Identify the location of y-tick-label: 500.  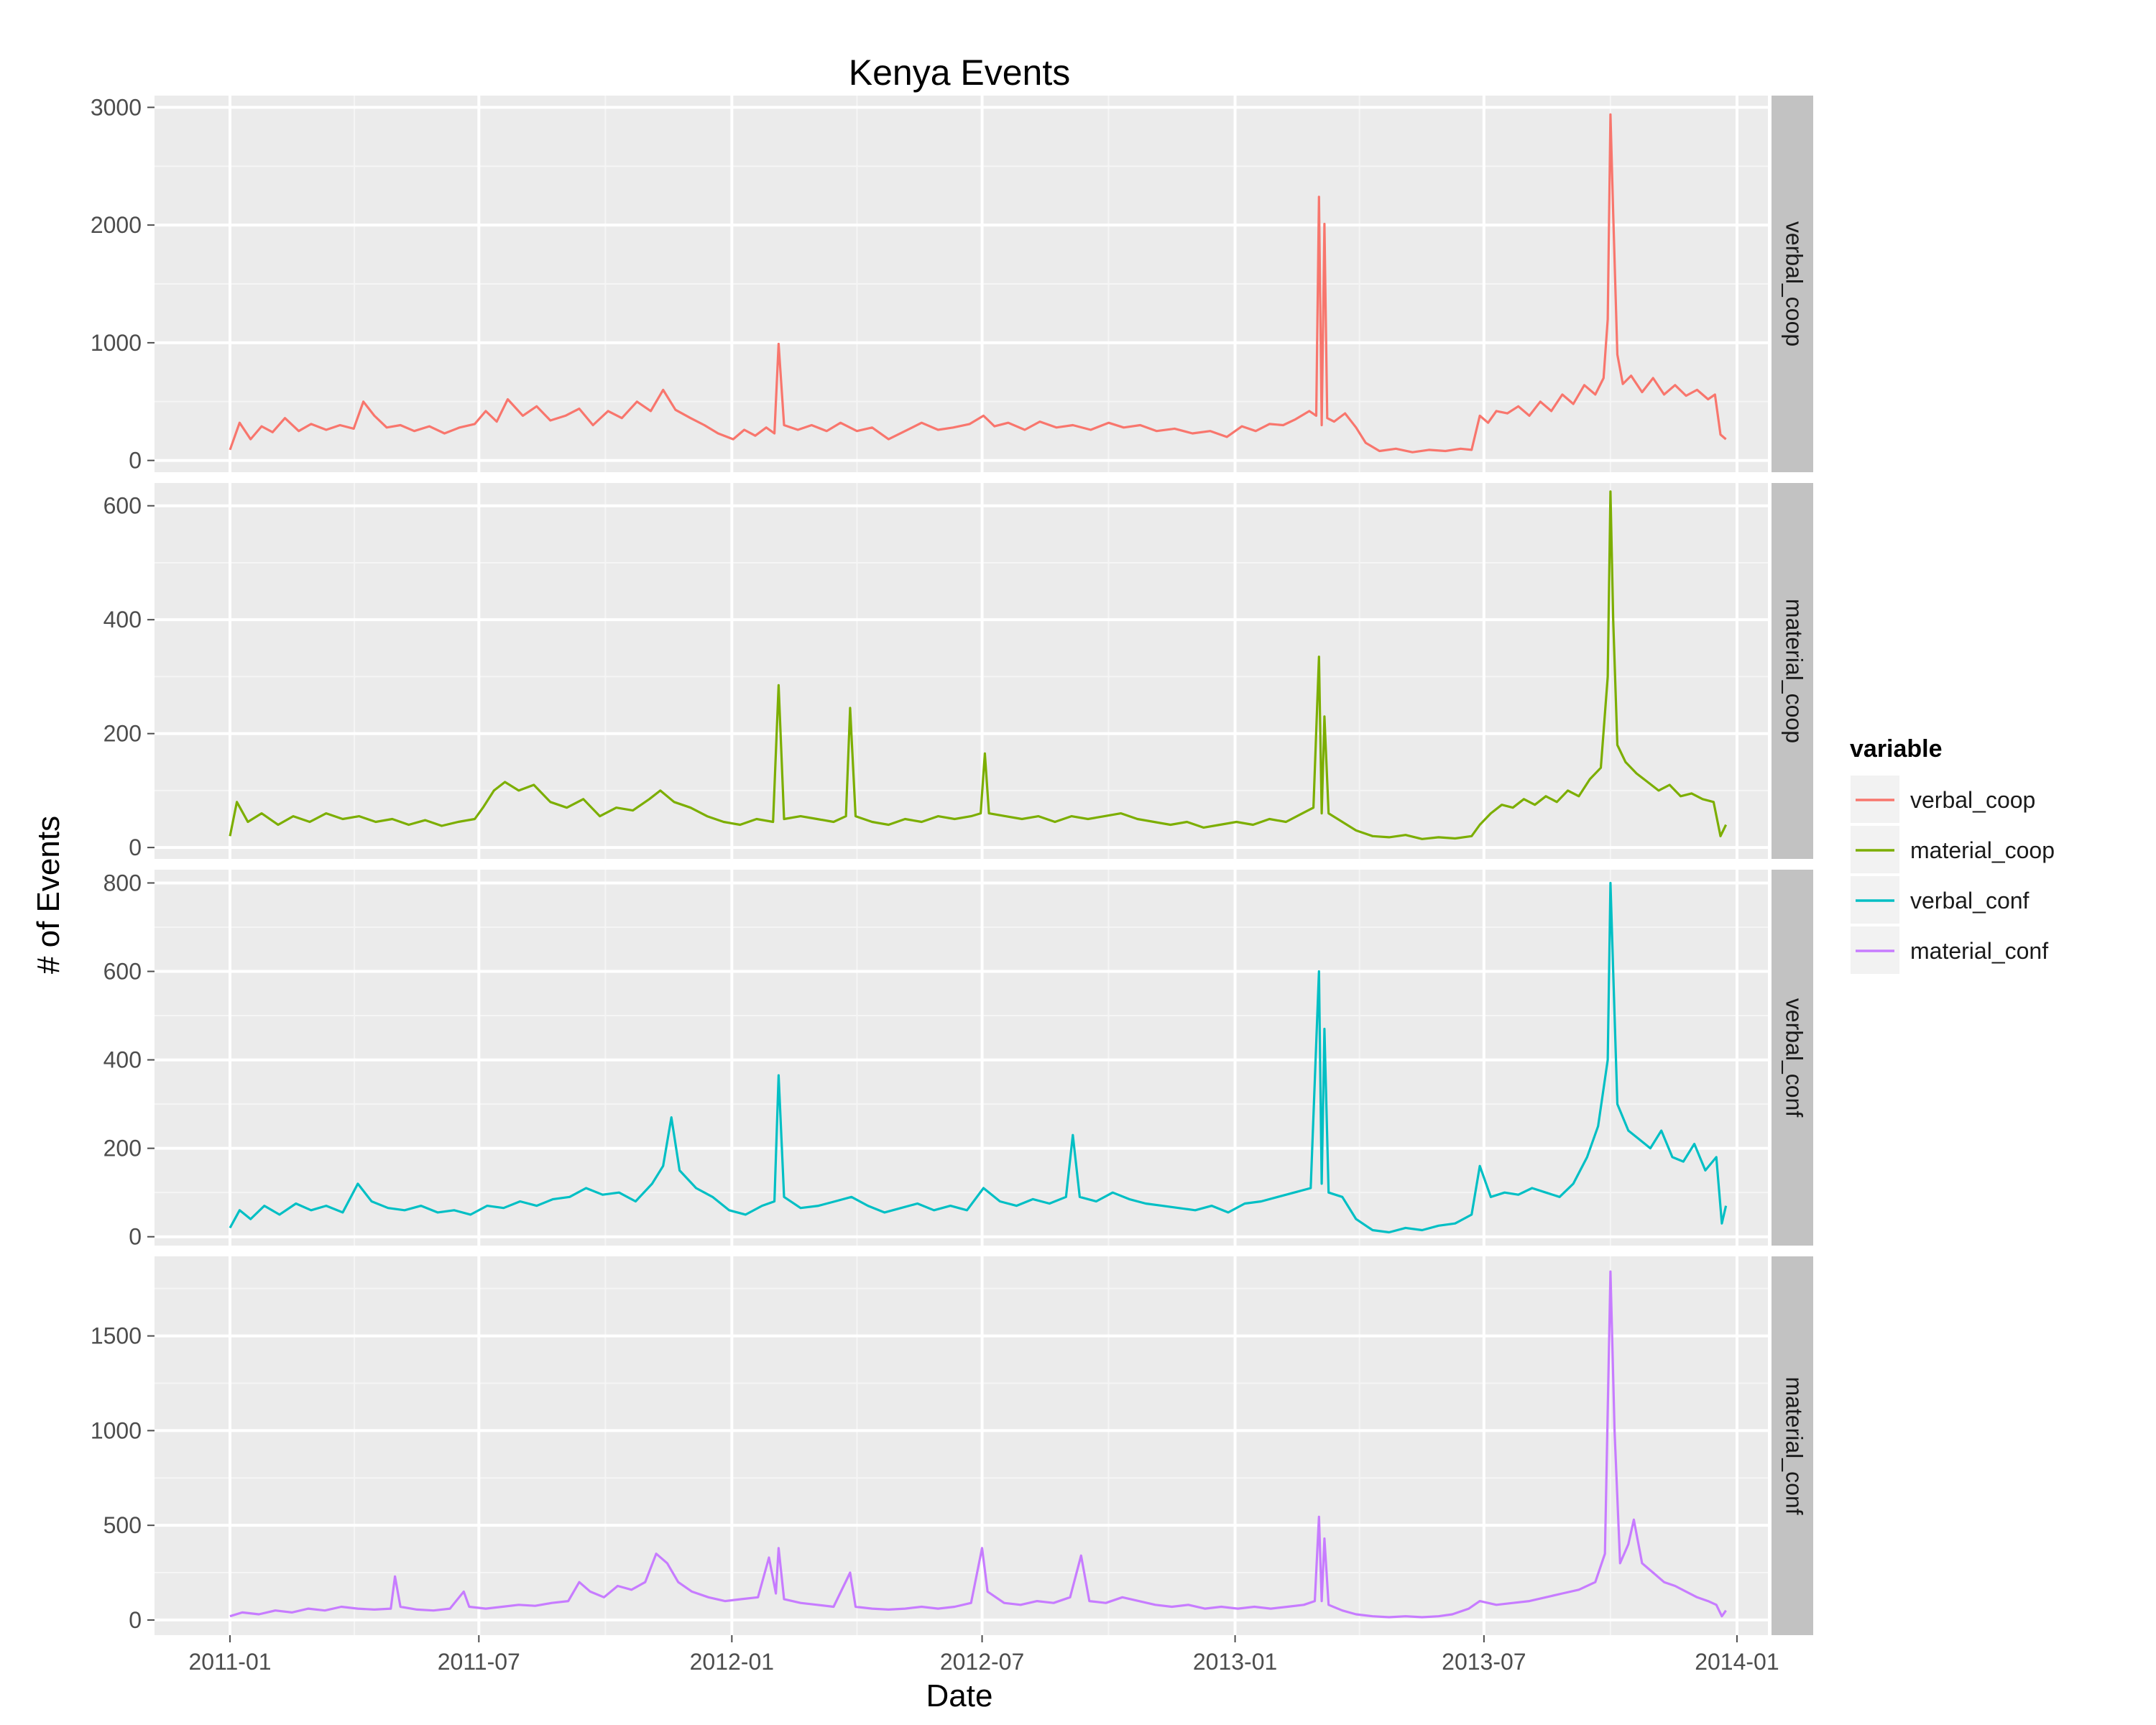
(123, 1525).